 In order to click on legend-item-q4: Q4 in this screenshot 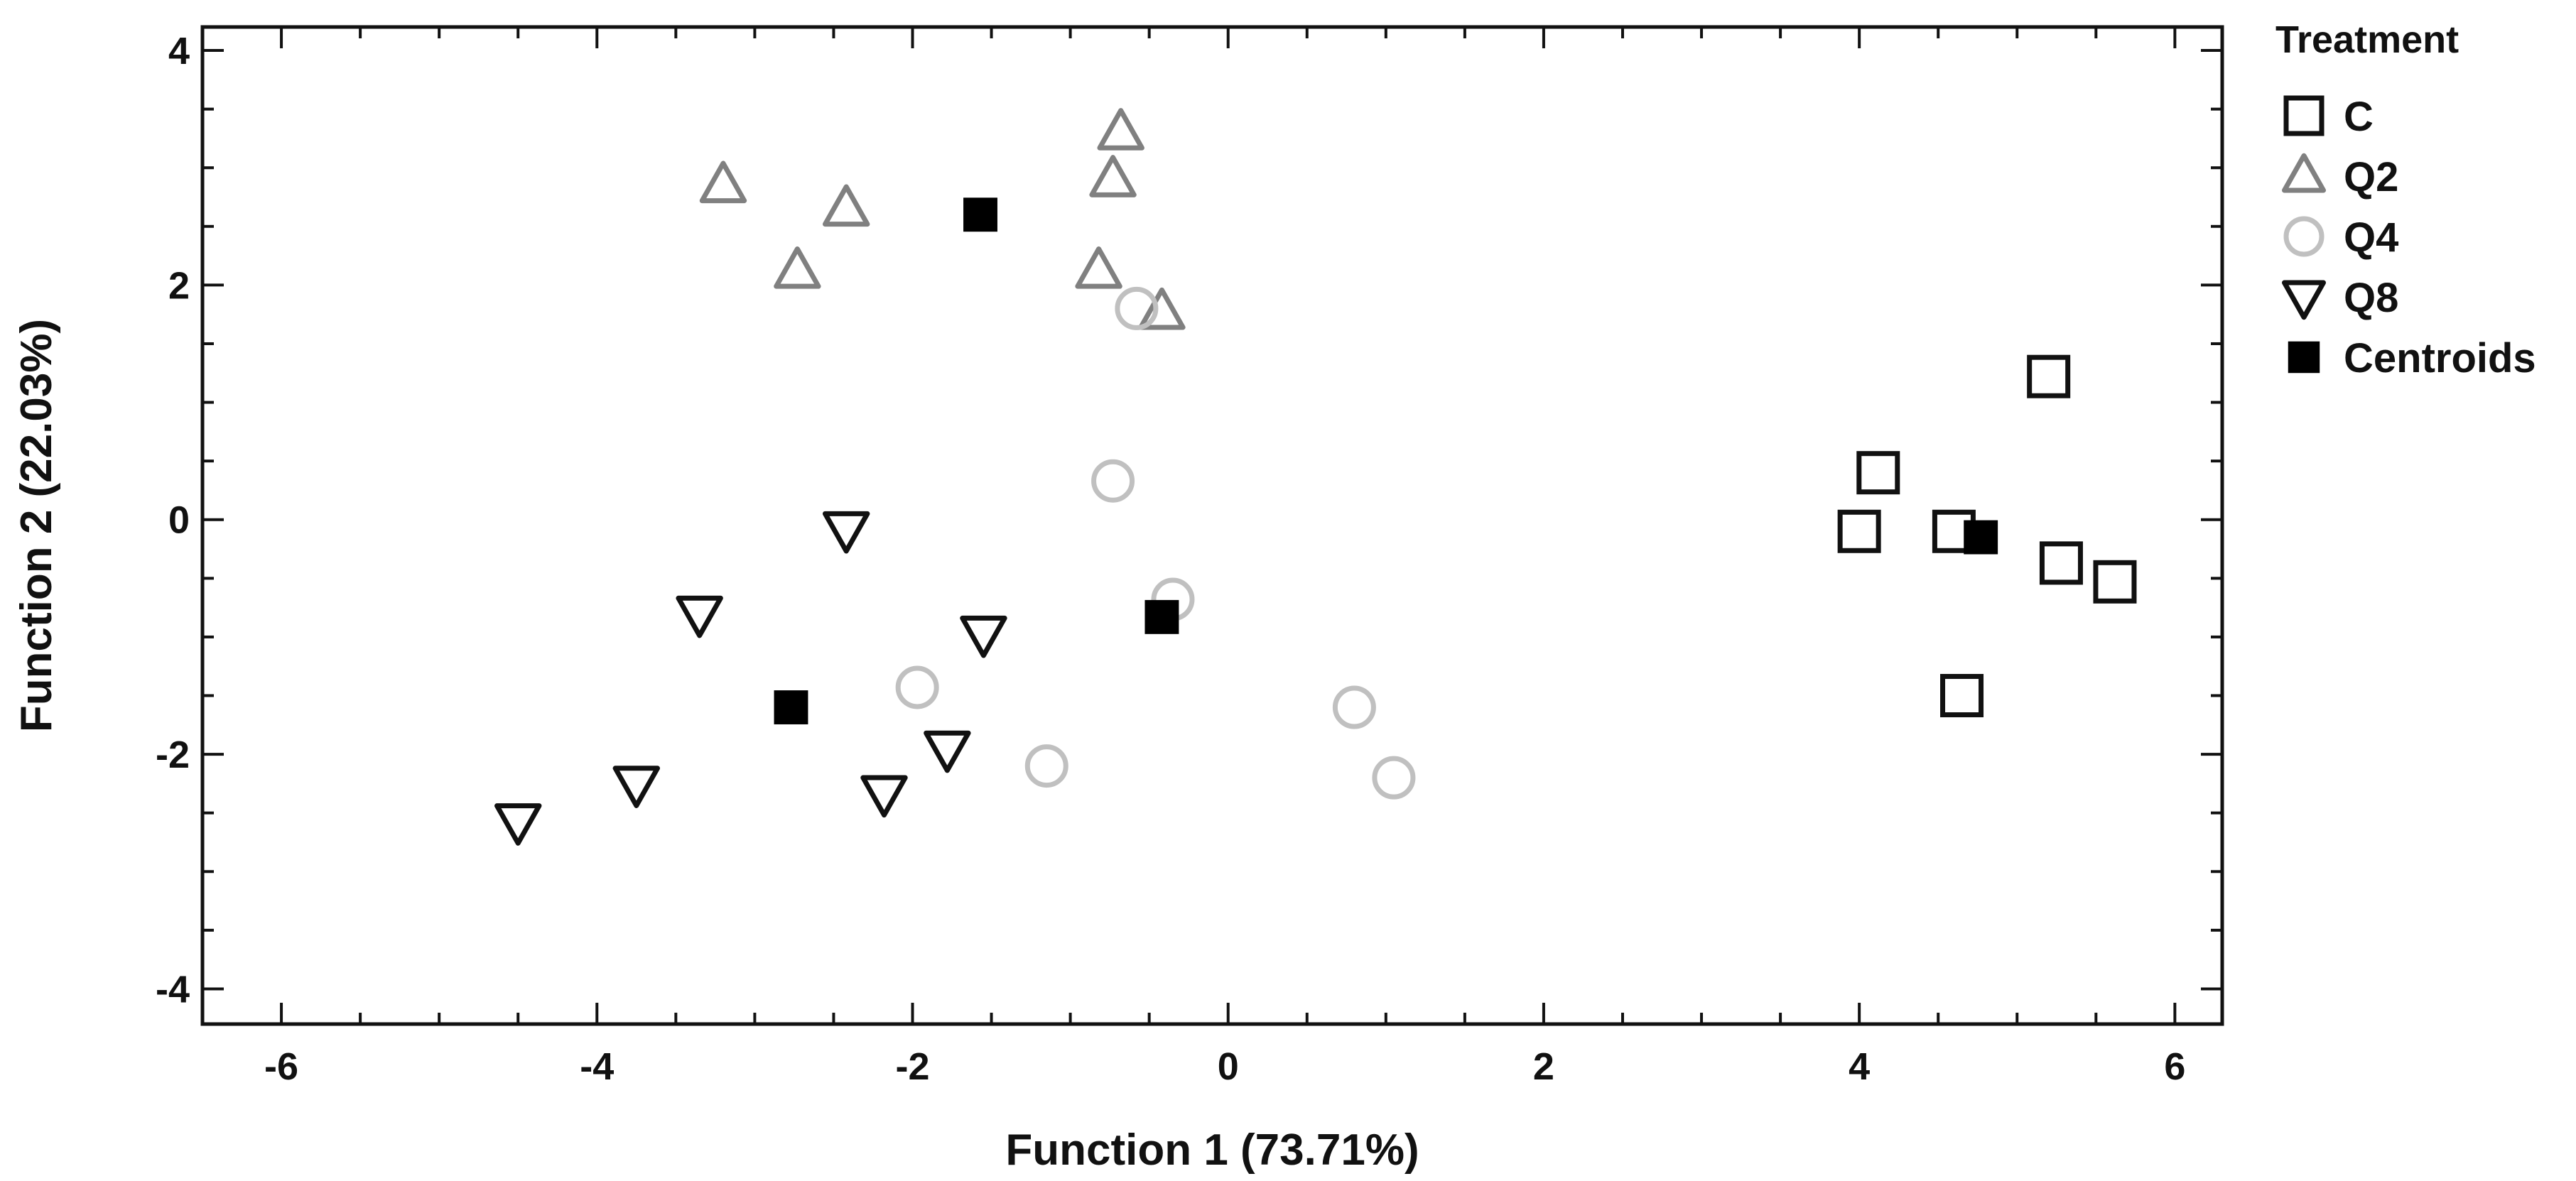, I will do `click(2340, 237)`.